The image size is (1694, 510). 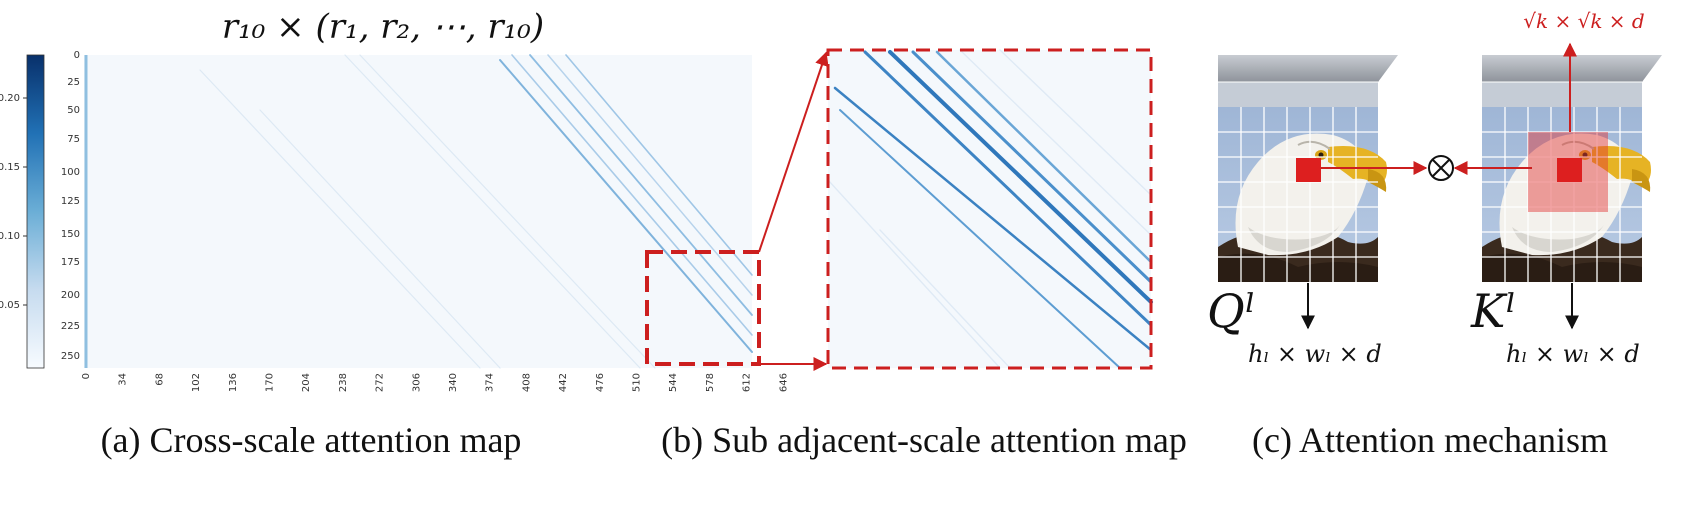 What do you see at coordinates (86, 376) in the screenshot?
I see `x-tick-label: 0` at bounding box center [86, 376].